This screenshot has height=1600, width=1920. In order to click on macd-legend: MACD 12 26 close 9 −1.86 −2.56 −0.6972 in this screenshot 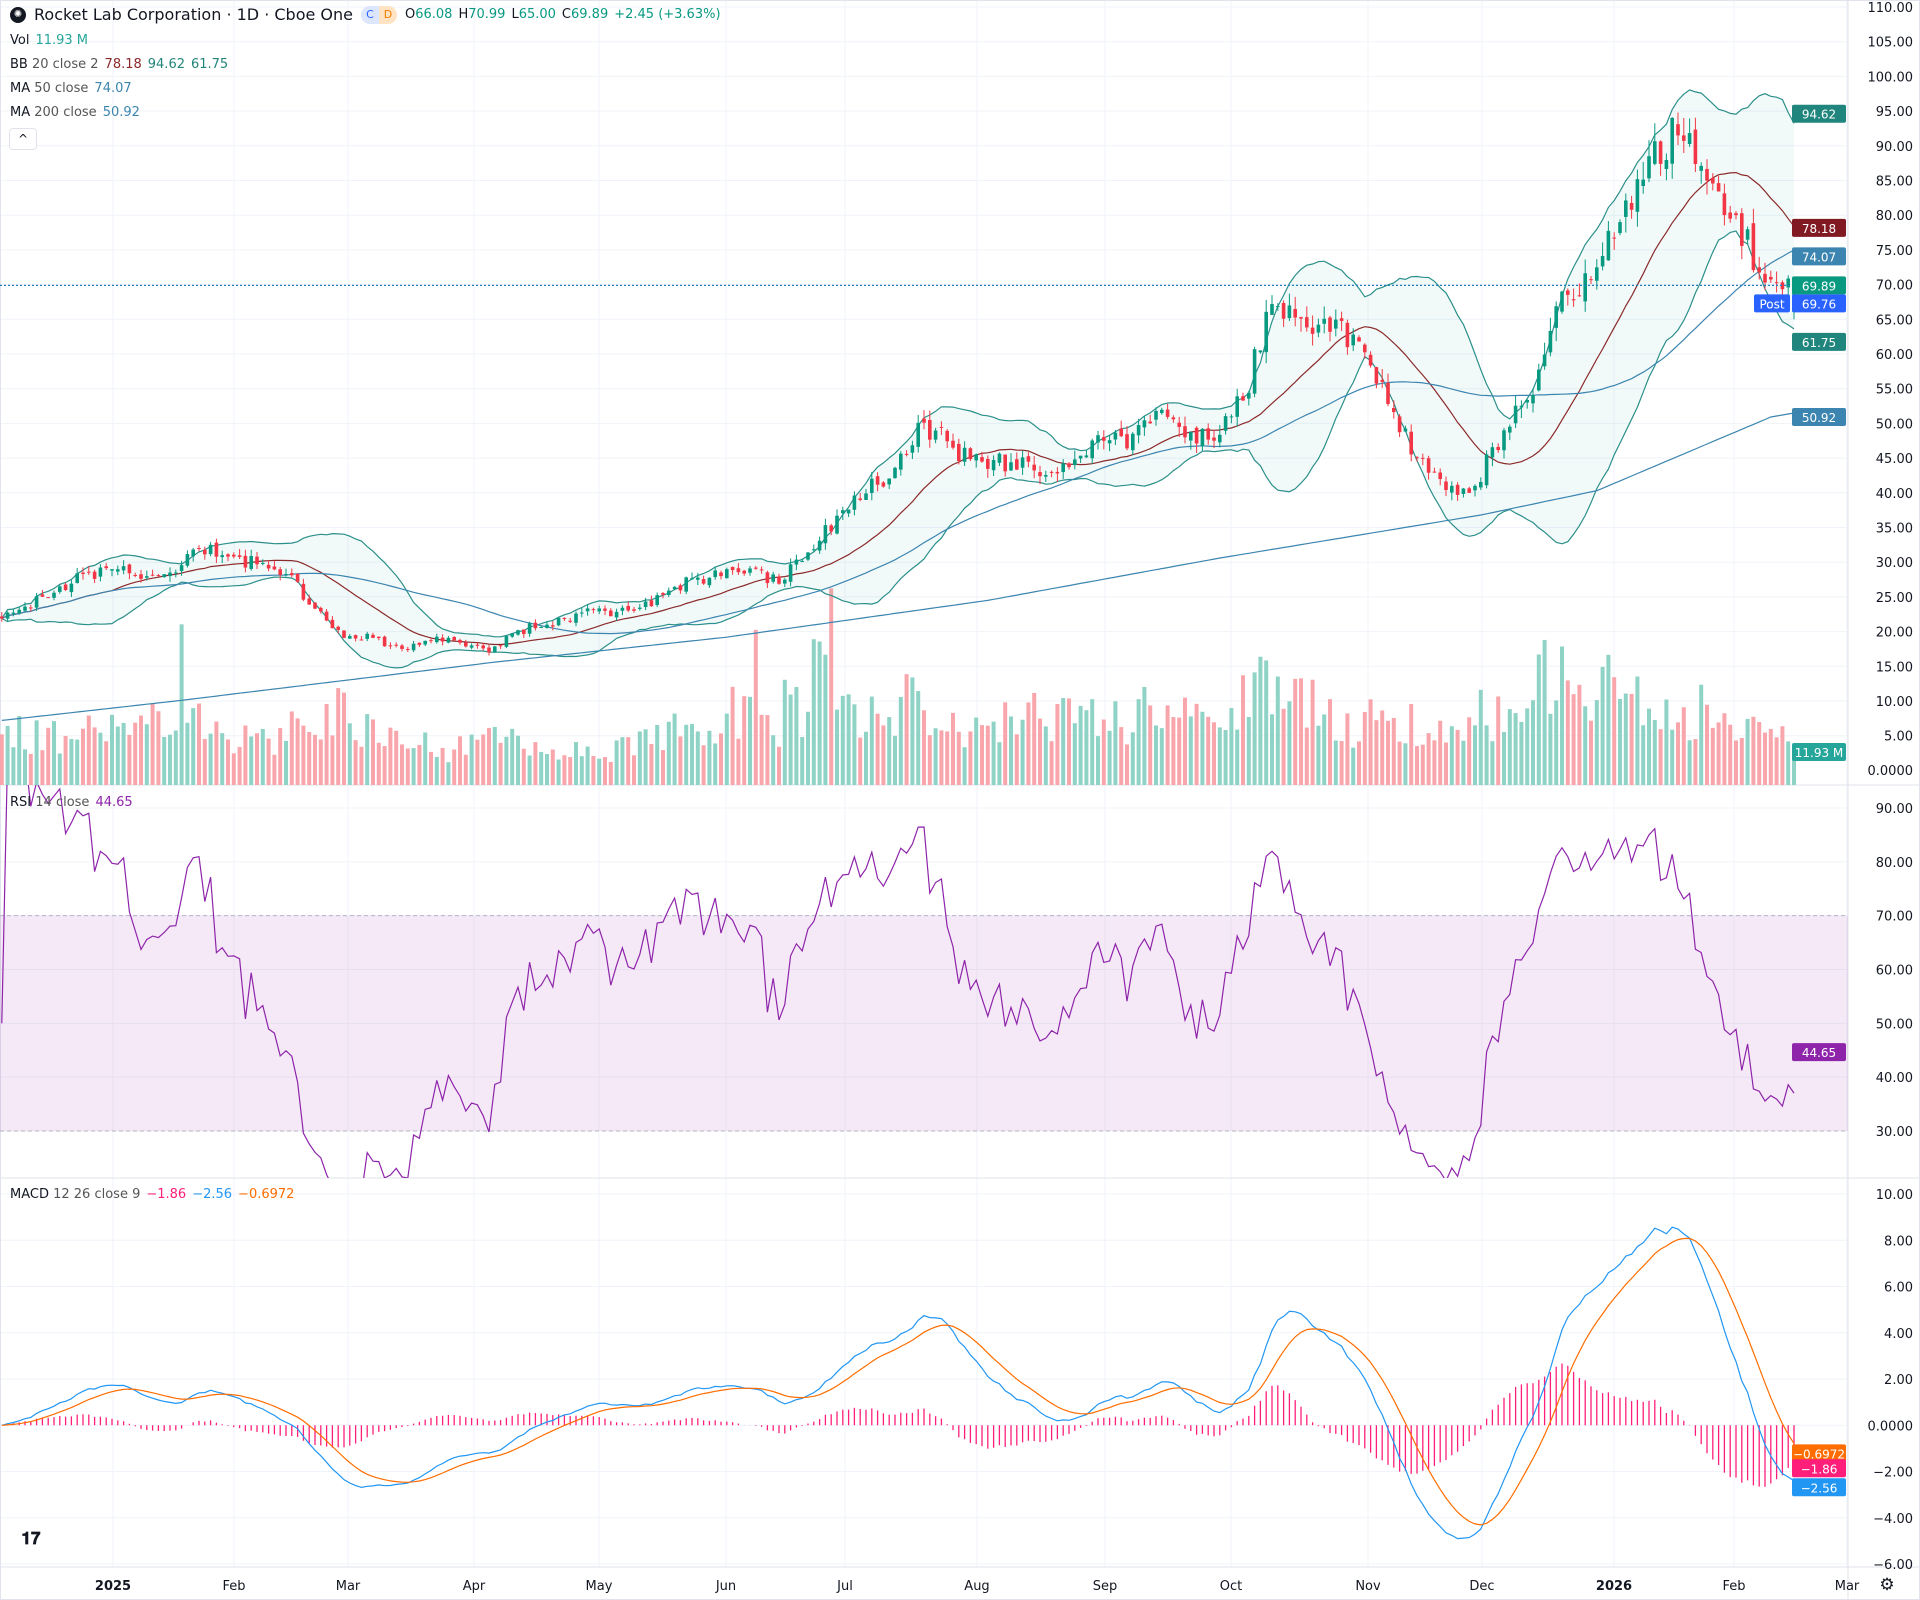, I will do `click(152, 1195)`.